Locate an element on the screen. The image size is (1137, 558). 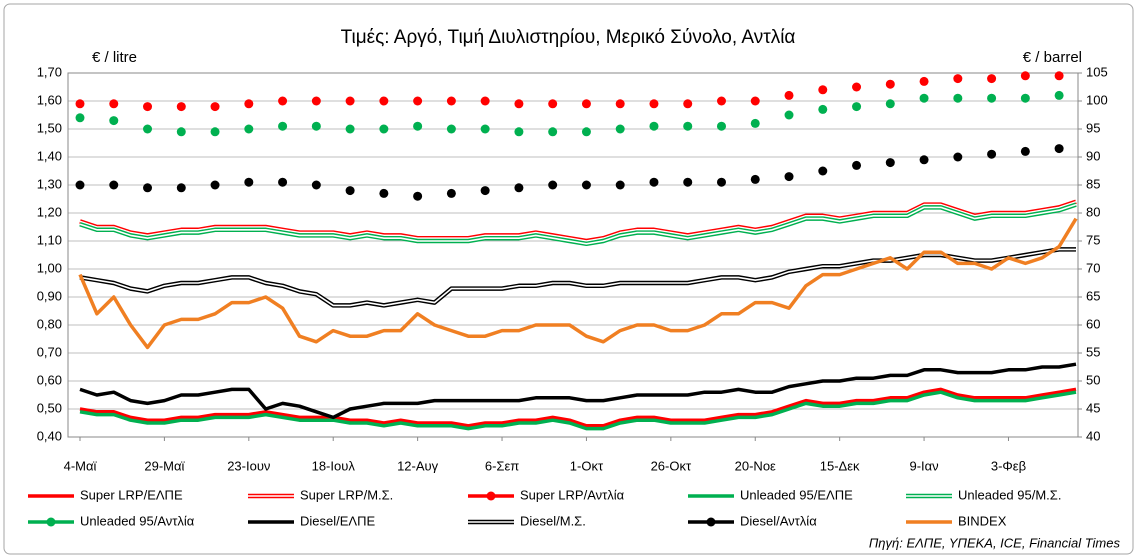
legend-item: Unleaded 95/Μ.Σ. is located at coordinates (983, 494).